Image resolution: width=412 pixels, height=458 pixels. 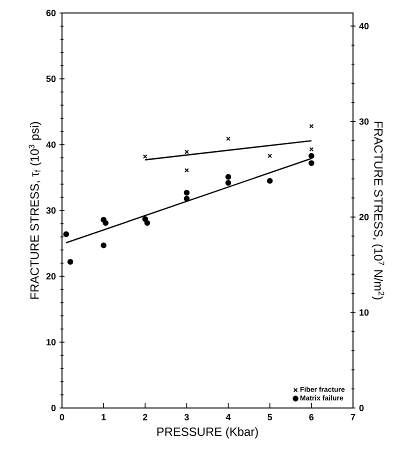 I want to click on x-tick-label: 3, so click(x=186, y=417).